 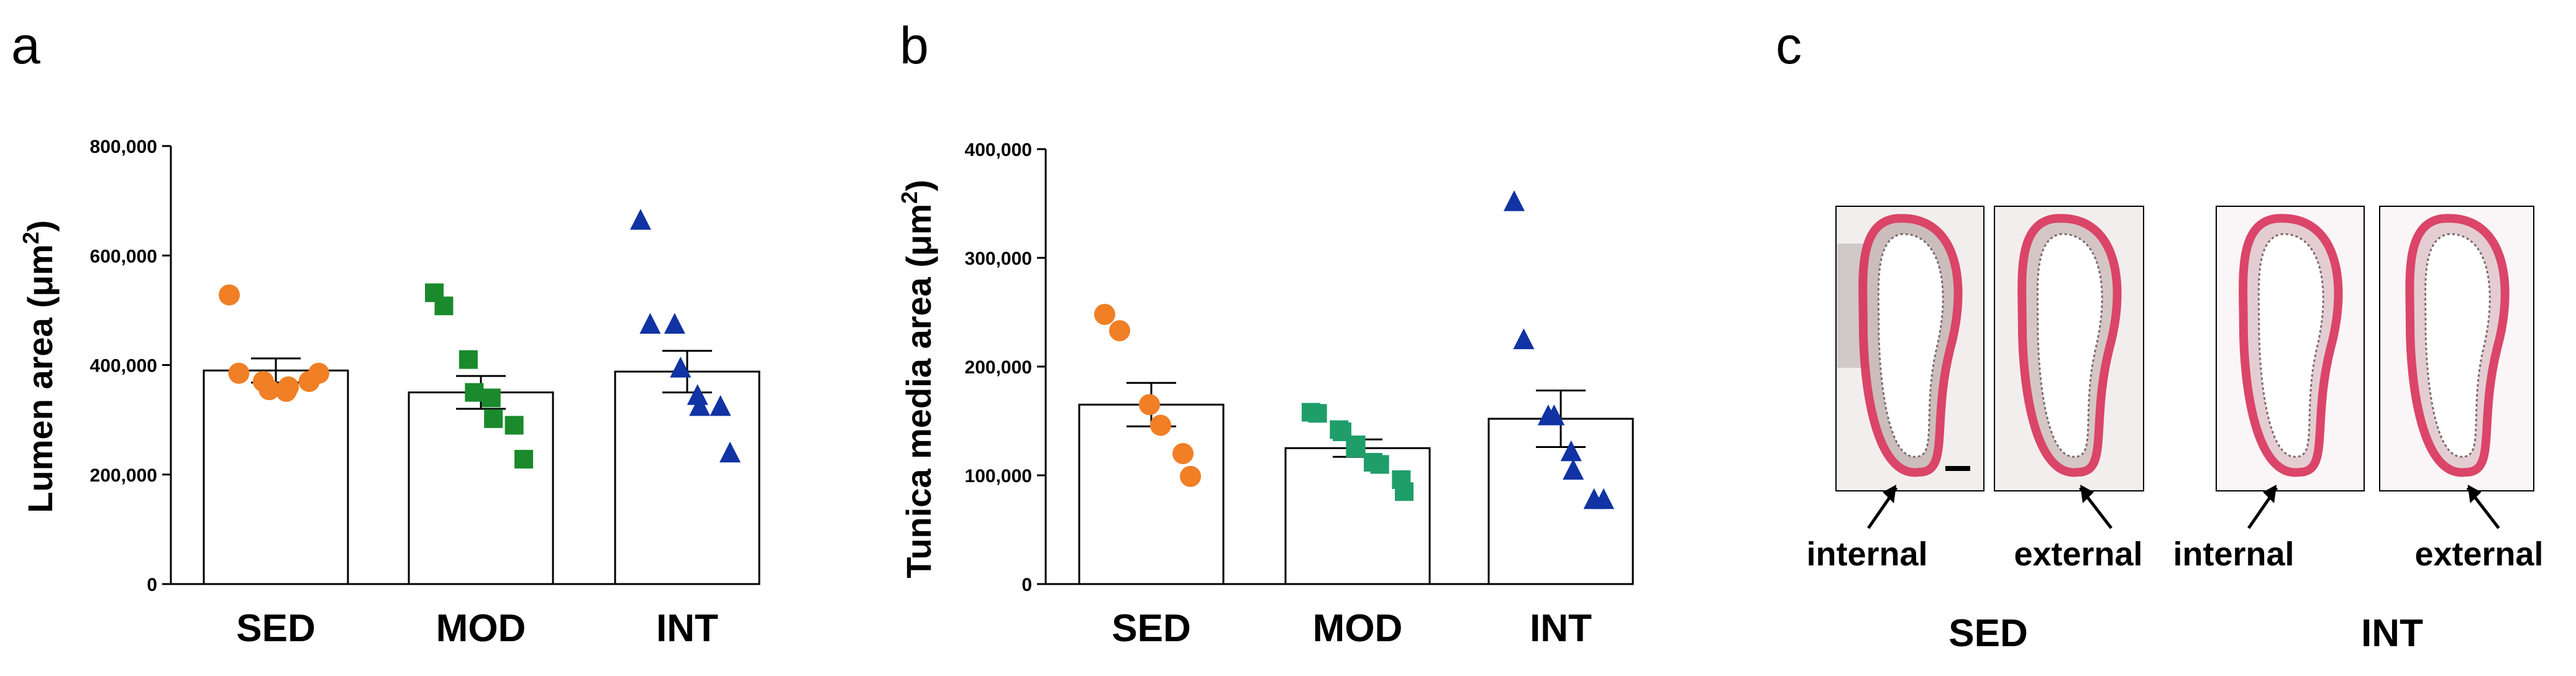 I want to click on chart-b-category-mod: MOD, so click(x=1358, y=628).